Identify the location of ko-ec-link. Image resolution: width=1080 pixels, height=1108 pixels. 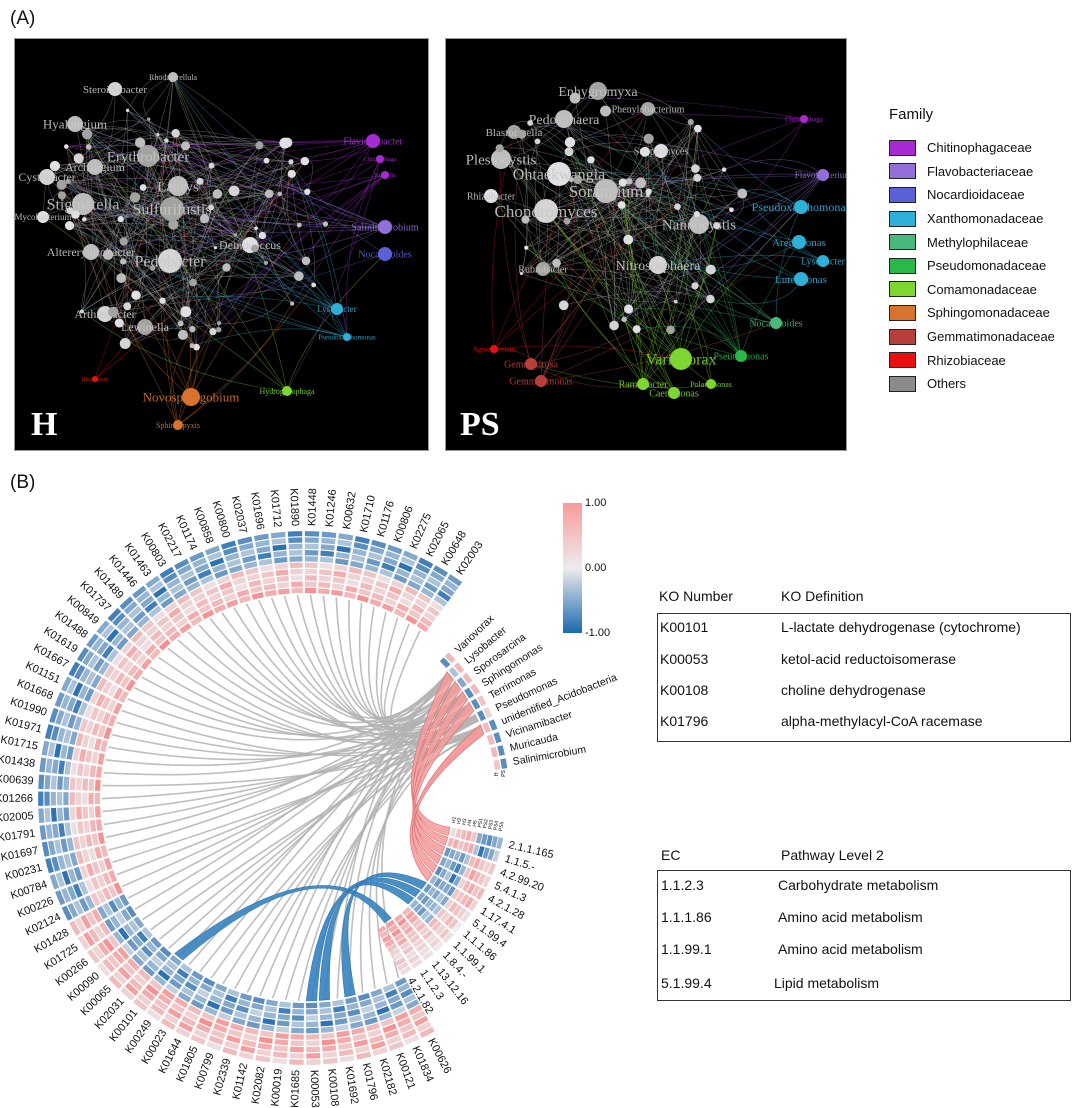
(366, 941).